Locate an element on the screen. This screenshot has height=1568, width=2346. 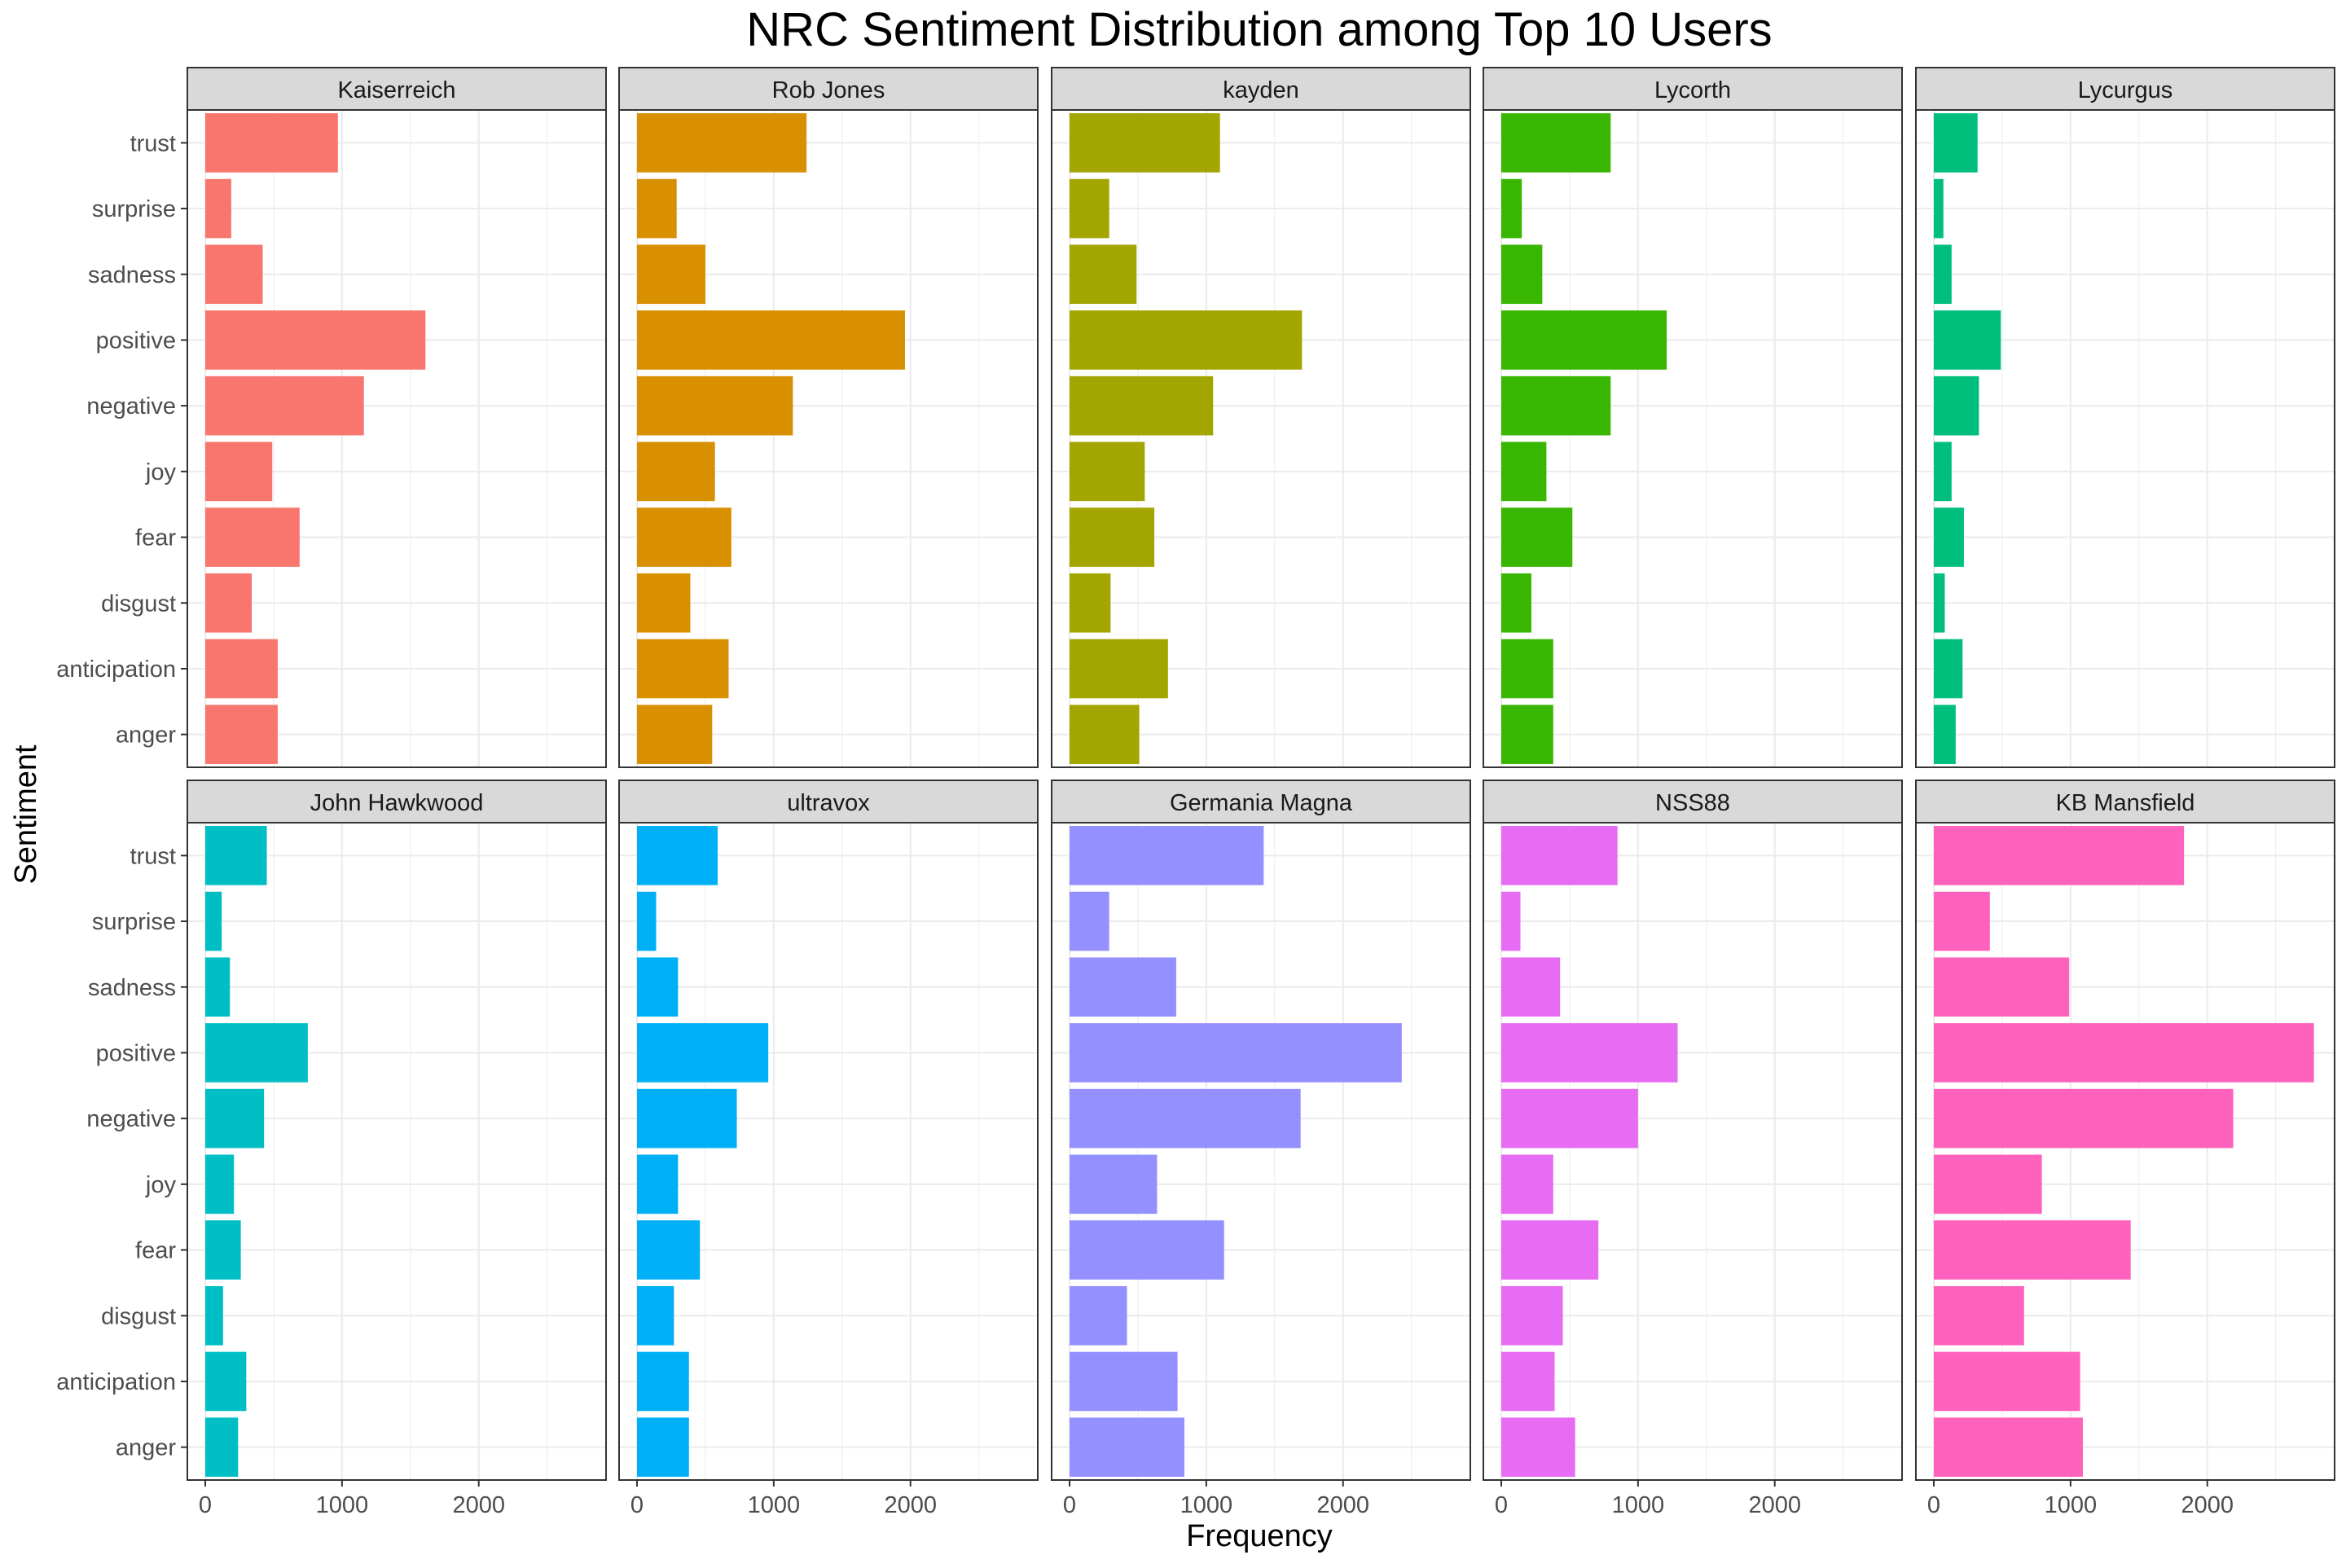
facet-panel: Lycorth is located at coordinates (1693, 417).